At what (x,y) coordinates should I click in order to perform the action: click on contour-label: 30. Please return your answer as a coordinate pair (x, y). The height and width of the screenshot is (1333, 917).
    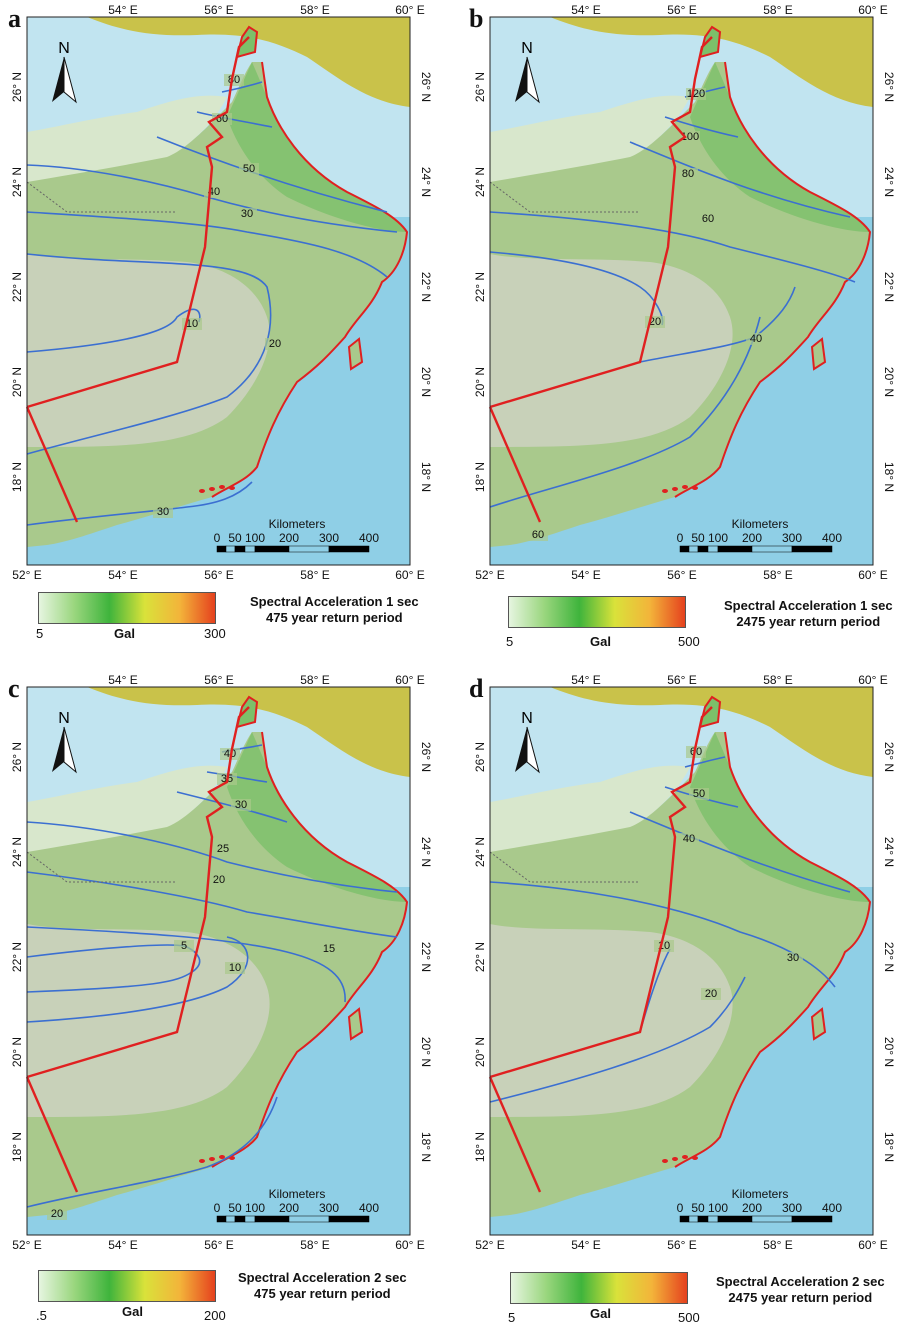
    Looking at the image, I should click on (793, 958).